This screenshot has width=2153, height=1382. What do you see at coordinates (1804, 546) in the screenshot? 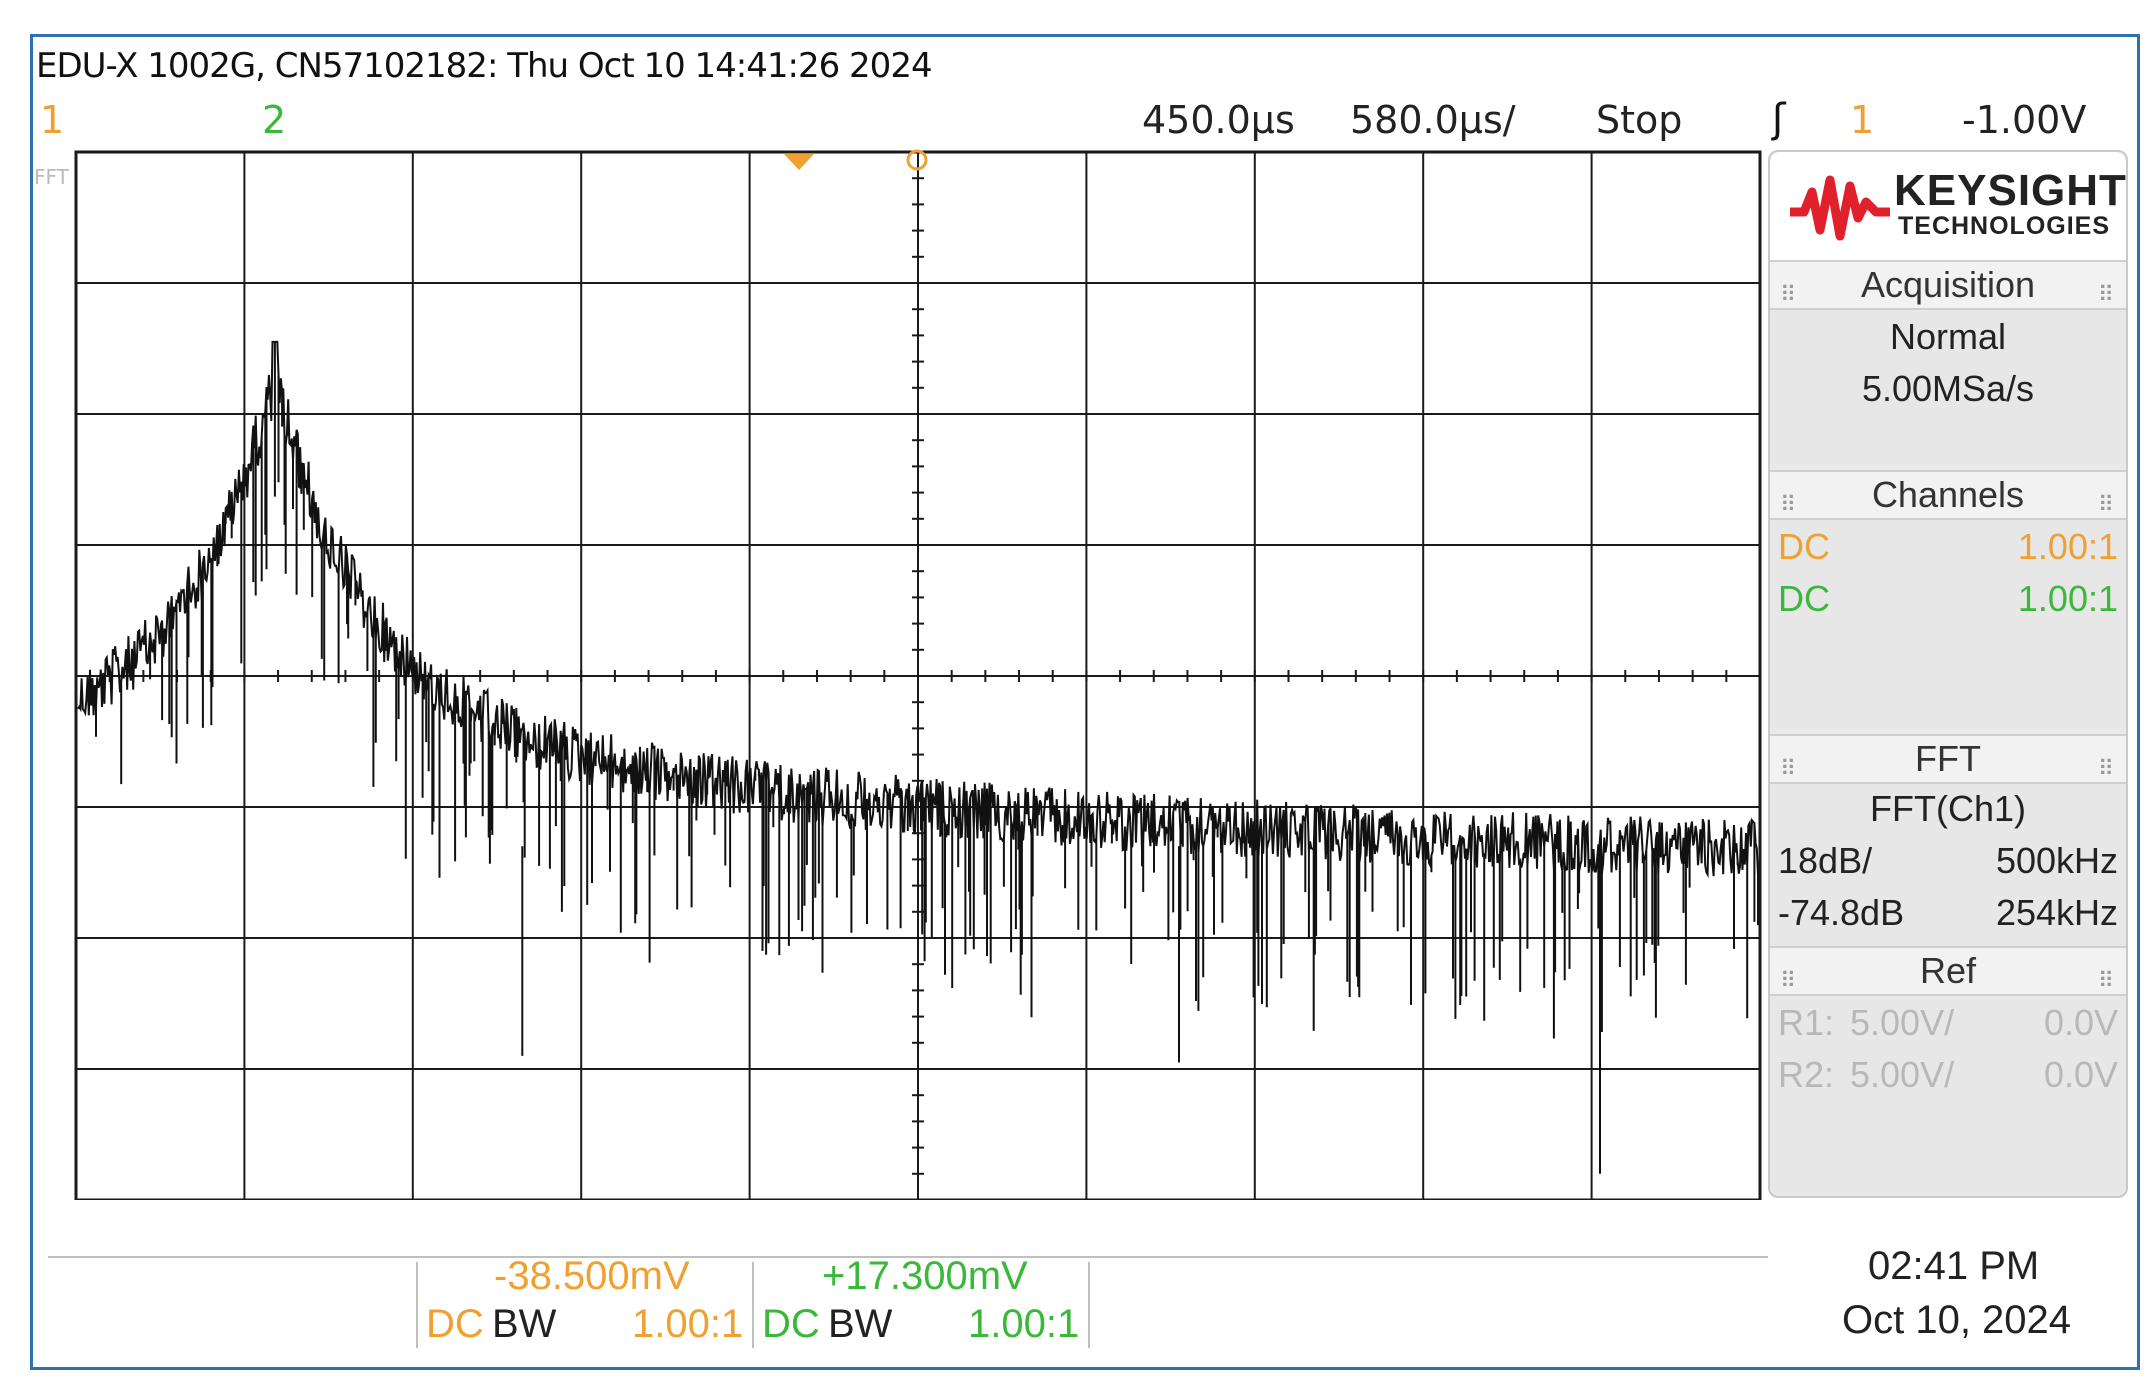
I see `ch1-coupling: DC` at bounding box center [1804, 546].